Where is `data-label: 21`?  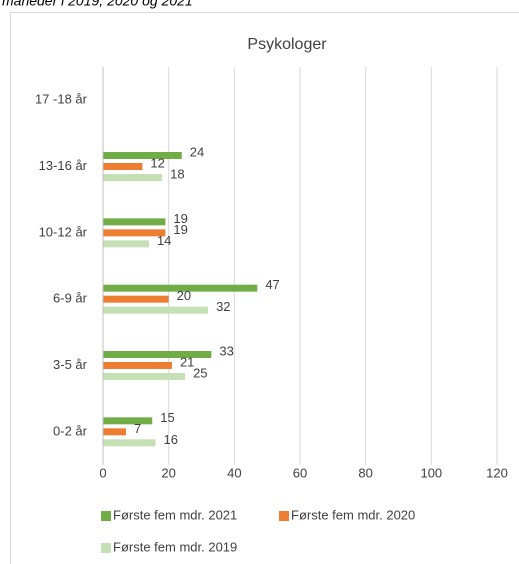
data-label: 21 is located at coordinates (187, 361).